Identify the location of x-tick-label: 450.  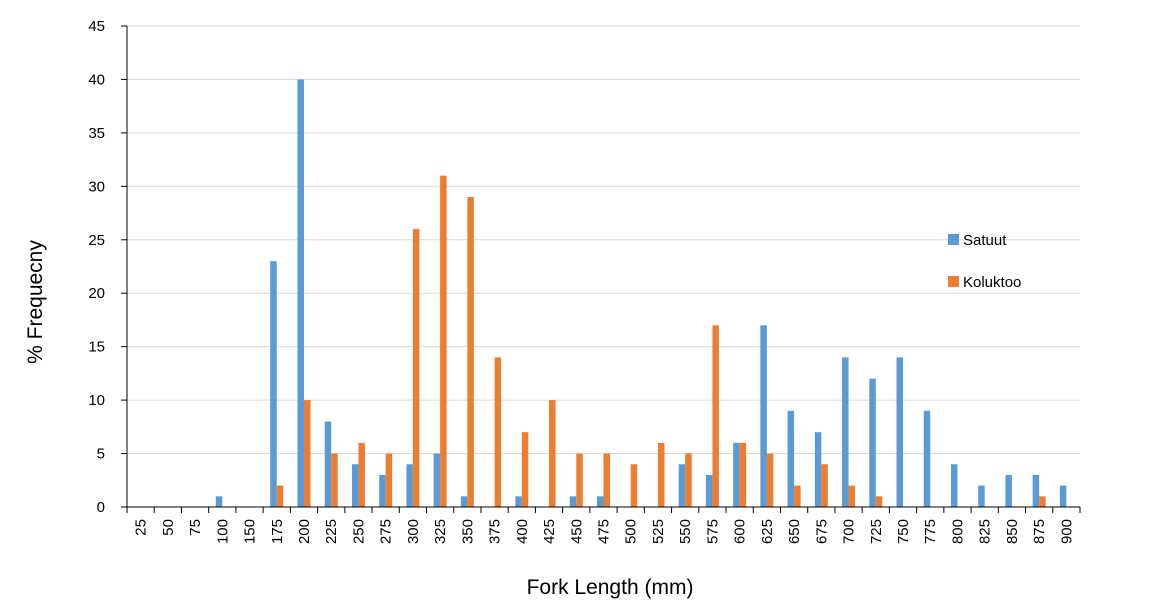
(576, 531).